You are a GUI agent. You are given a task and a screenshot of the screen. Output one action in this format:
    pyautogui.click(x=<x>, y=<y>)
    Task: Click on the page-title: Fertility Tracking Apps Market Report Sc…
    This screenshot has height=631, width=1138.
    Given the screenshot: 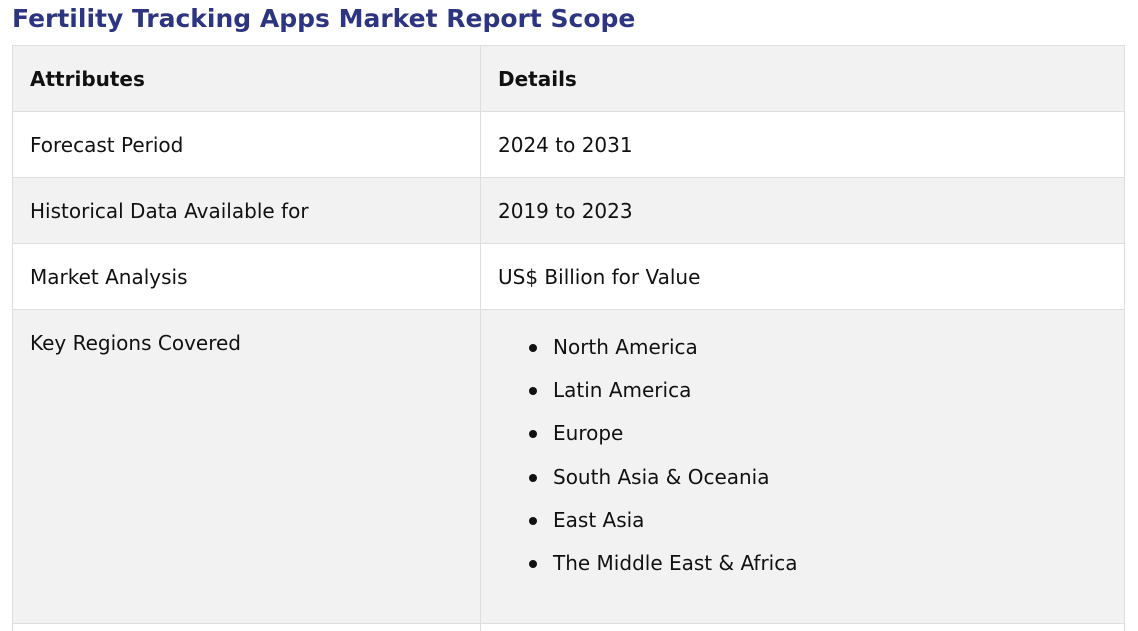 What is the action you would take?
    pyautogui.click(x=324, y=18)
    